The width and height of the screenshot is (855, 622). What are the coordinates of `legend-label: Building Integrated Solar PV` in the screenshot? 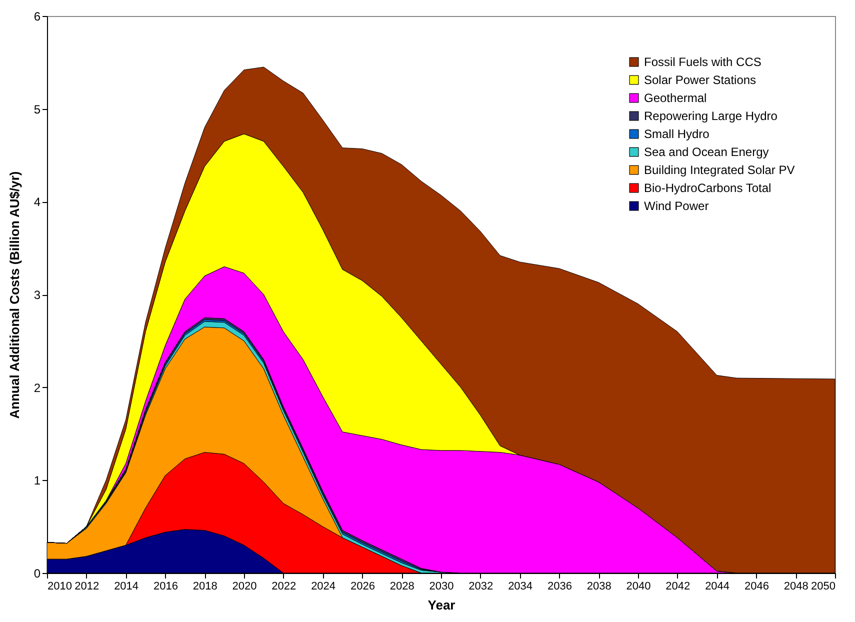 It's located at (719, 170).